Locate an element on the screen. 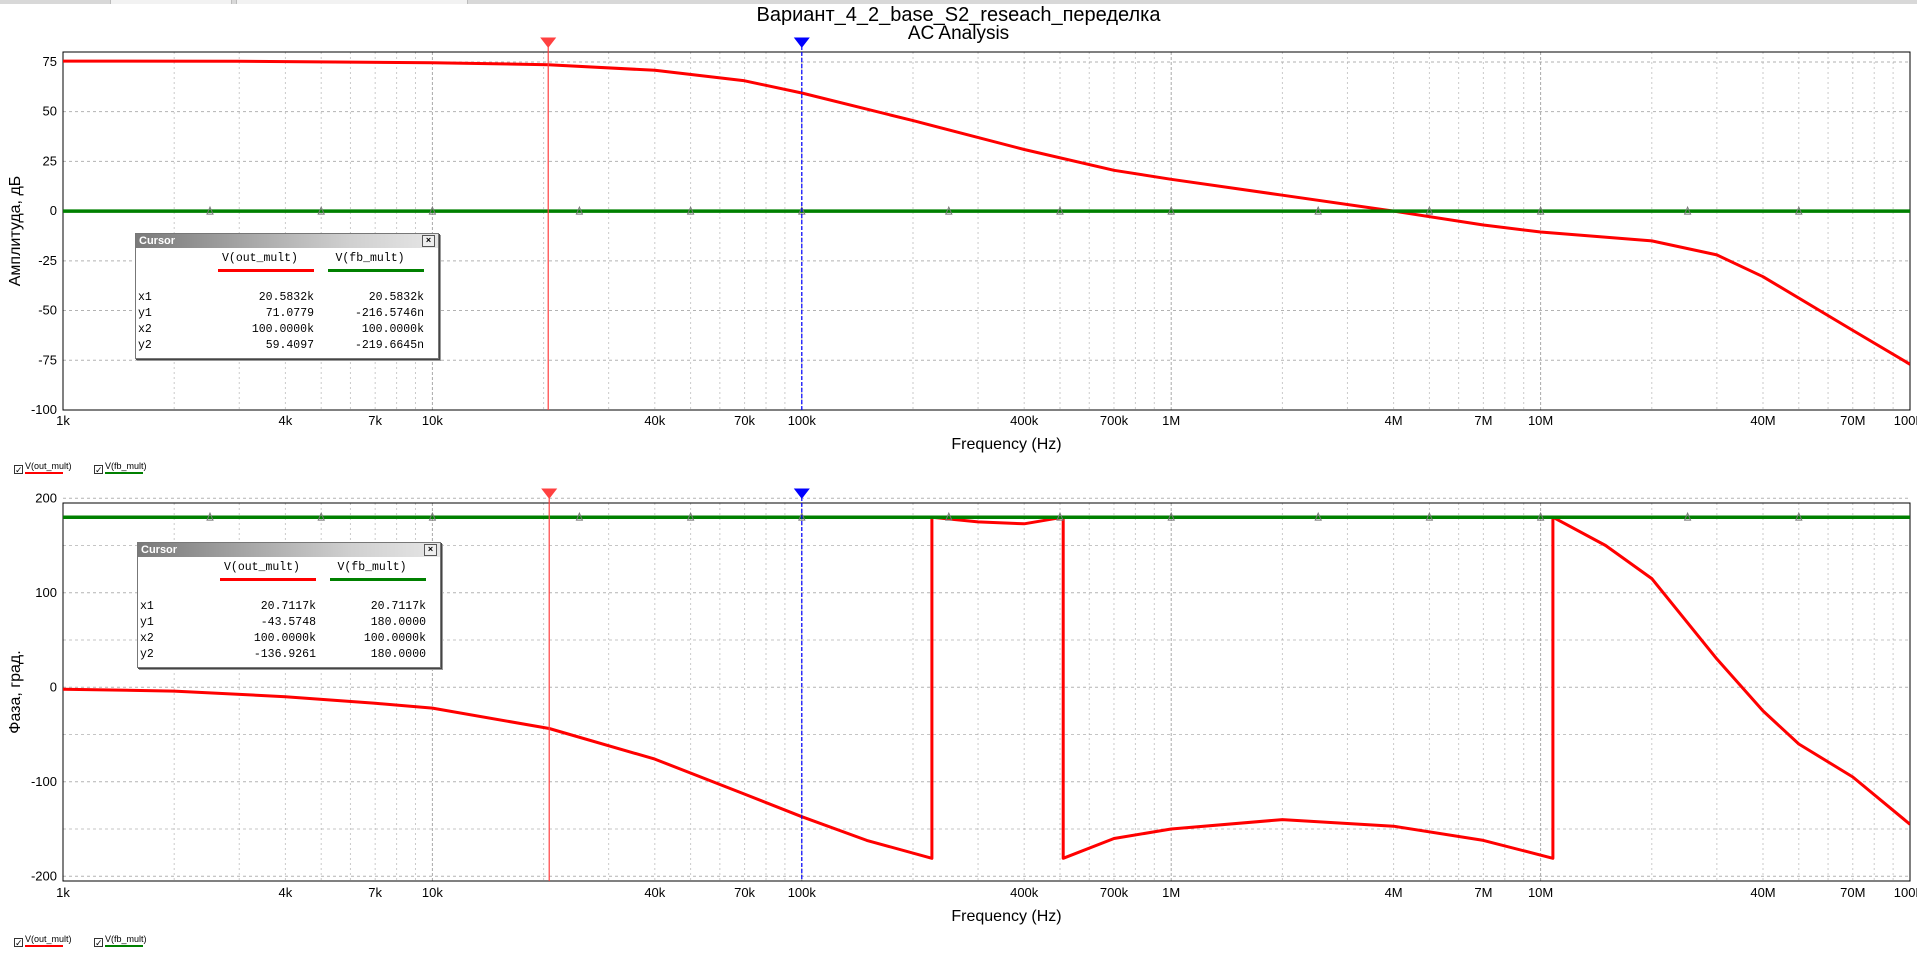 This screenshot has height=959, width=1917. cursor-col-line-out is located at coordinates (268, 579).